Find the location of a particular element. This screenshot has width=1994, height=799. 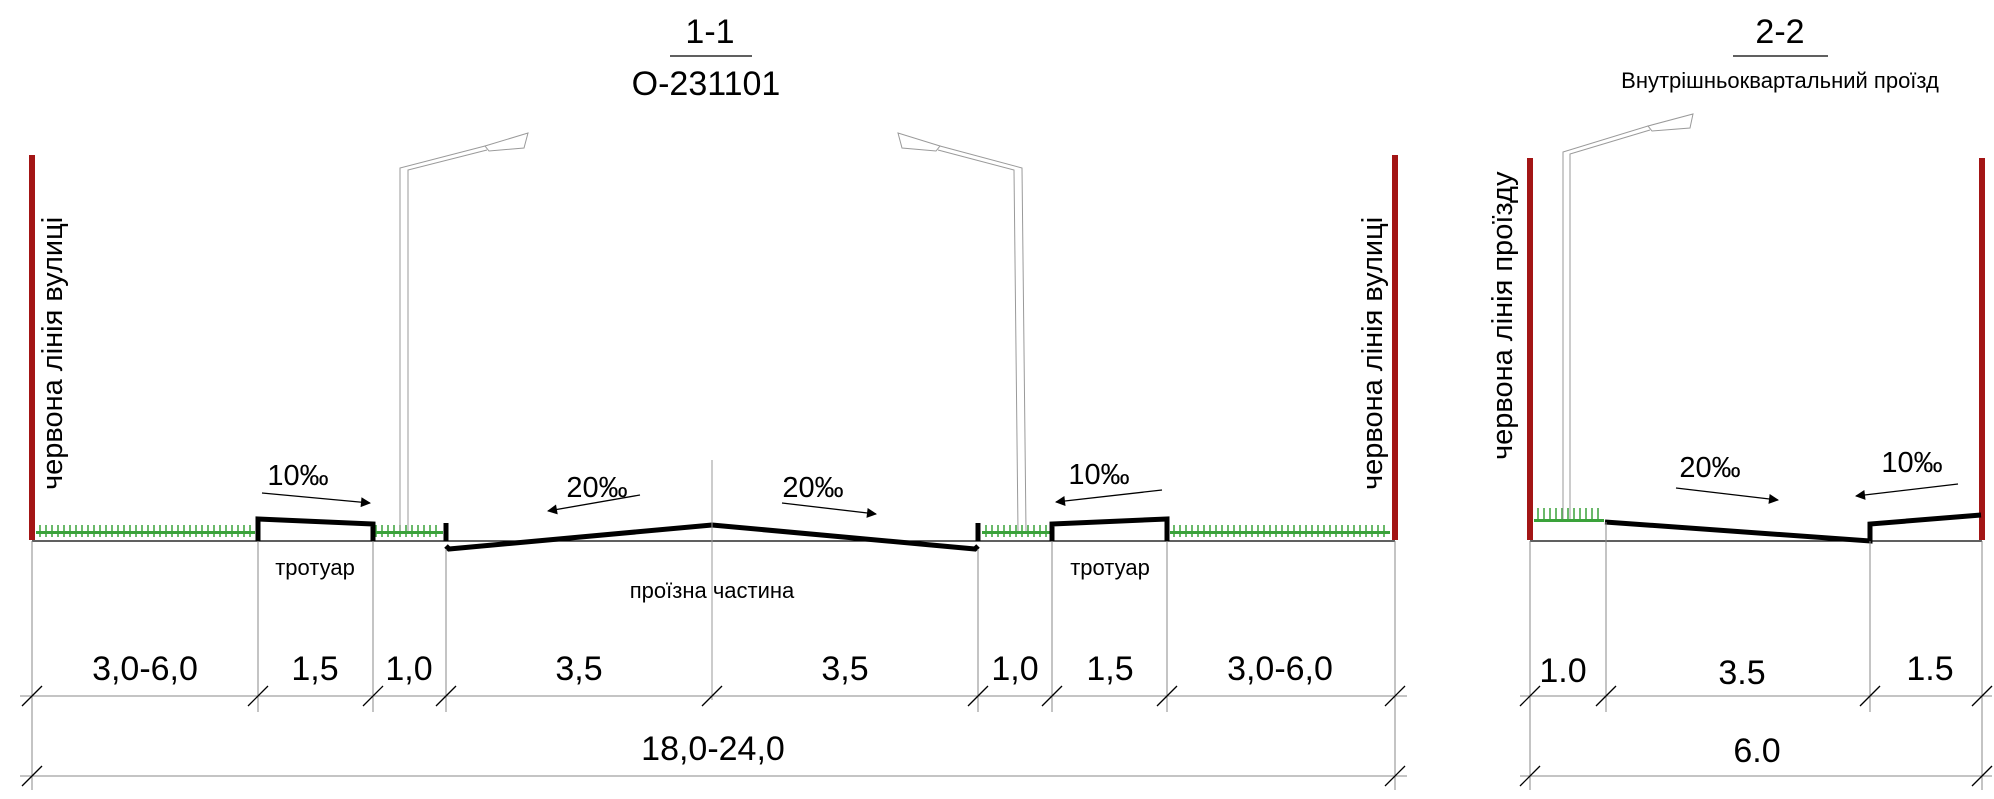

dim-1-4: 3,5 is located at coordinates (578, 669).